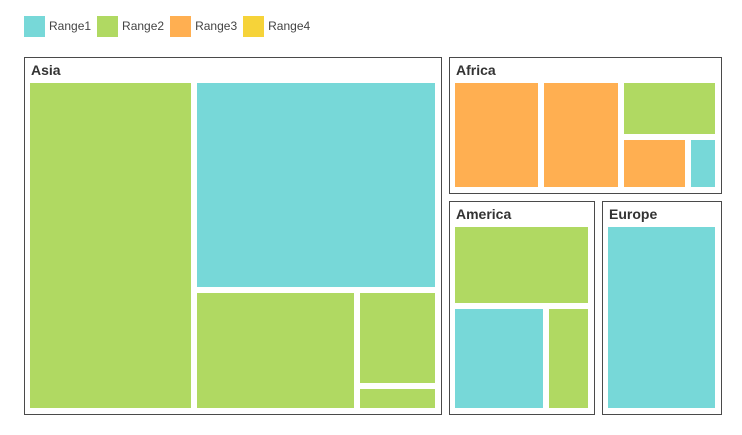 This screenshot has width=742, height=435. I want to click on legend-label-range4: Range4, so click(289, 26).